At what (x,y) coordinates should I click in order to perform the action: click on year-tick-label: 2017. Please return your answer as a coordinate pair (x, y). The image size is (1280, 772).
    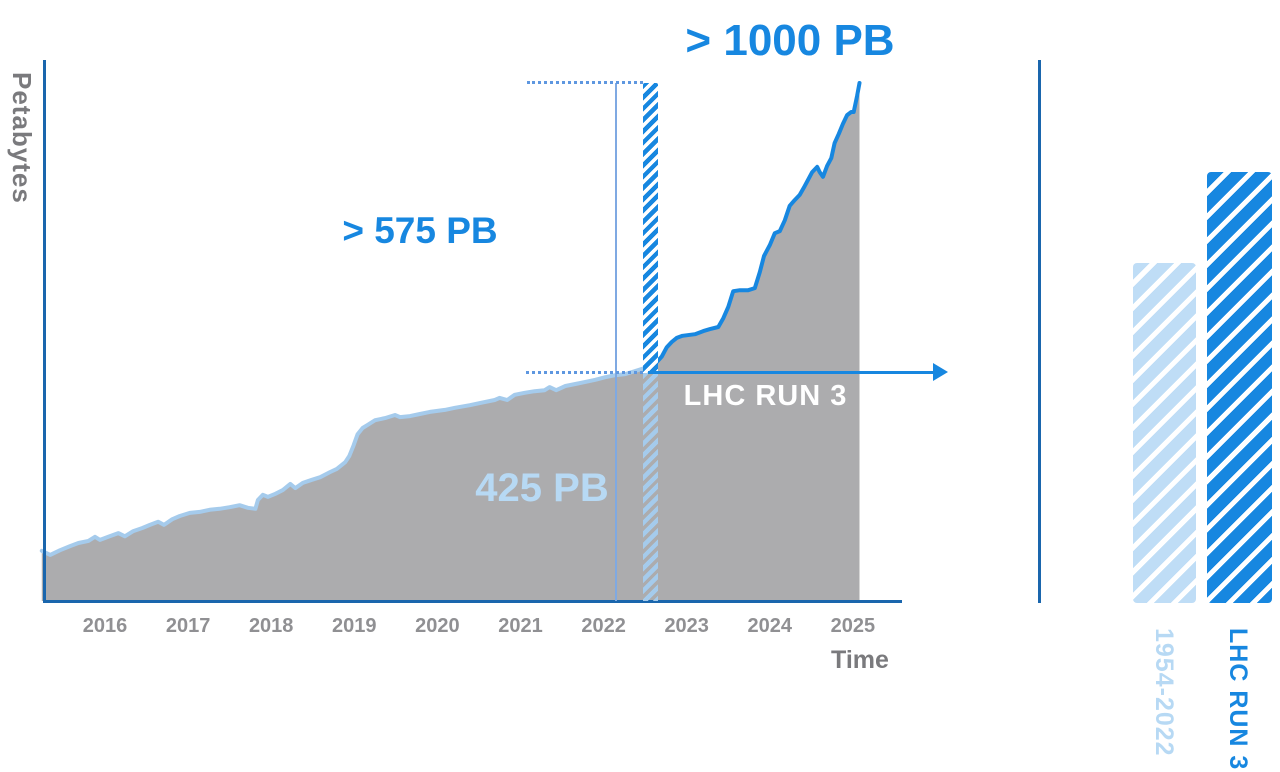
    Looking at the image, I should click on (188, 626).